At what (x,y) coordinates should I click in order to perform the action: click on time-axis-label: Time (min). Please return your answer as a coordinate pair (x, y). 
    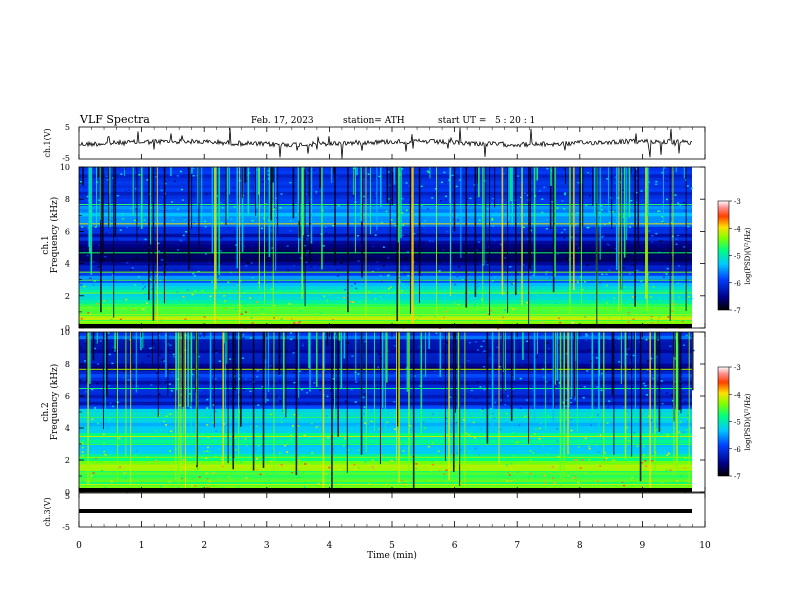
    Looking at the image, I should click on (392, 555).